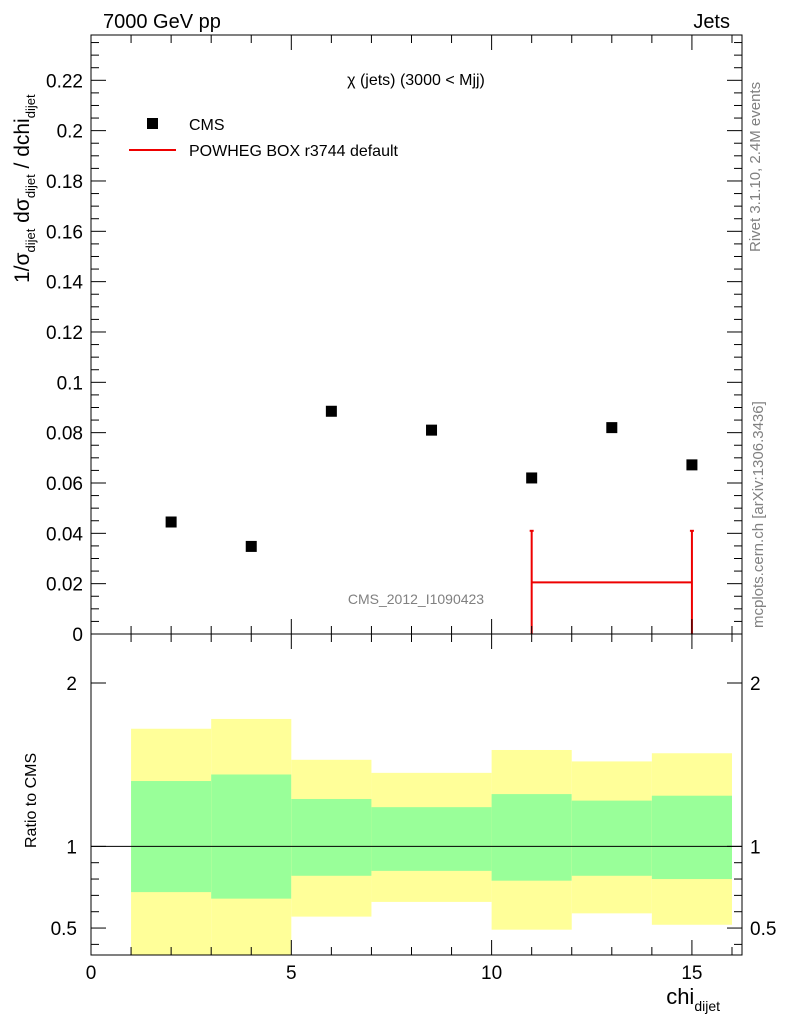 This screenshot has width=786, height=1024. Describe the element at coordinates (70, 383) in the screenshot. I see `y-tick-label: 0.1` at that location.